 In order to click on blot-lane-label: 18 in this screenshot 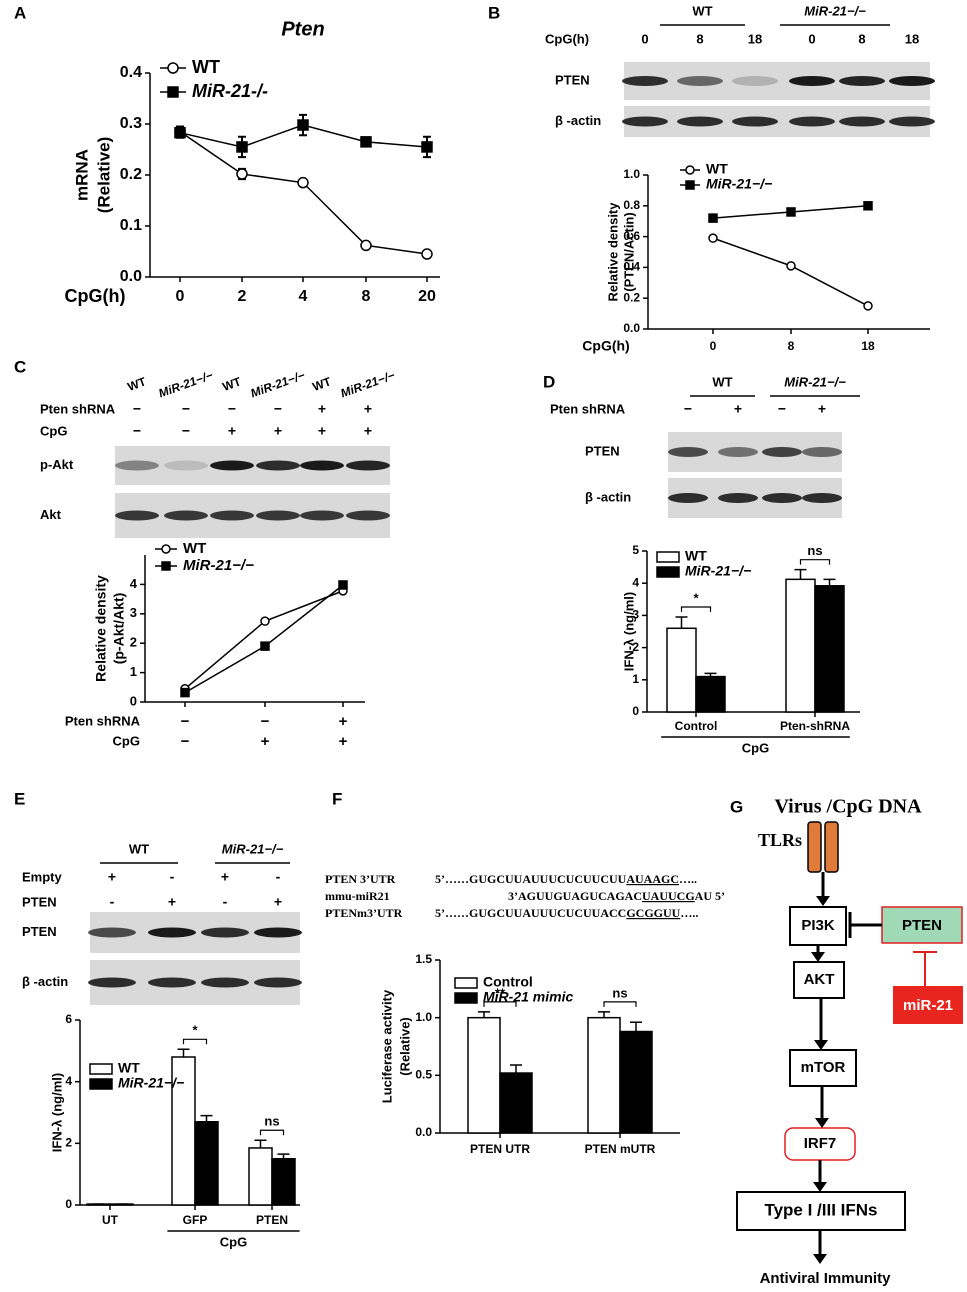, I will do `click(912, 38)`.